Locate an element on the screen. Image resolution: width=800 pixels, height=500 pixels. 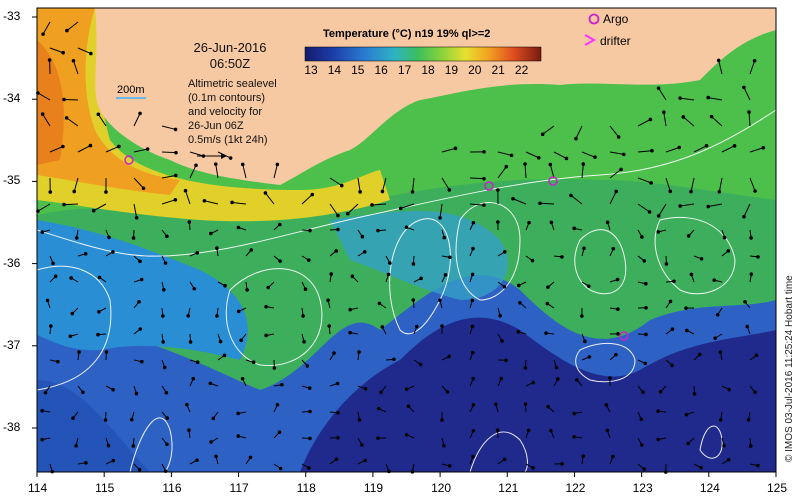
x-tick-label: 117 is located at coordinates (239, 488).